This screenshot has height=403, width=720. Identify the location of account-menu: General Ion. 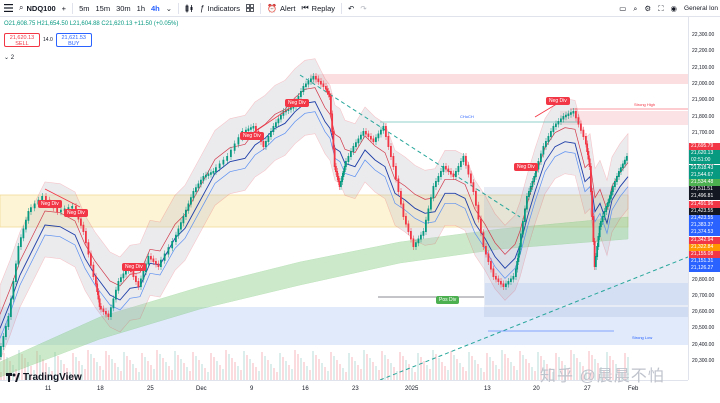
(701, 8).